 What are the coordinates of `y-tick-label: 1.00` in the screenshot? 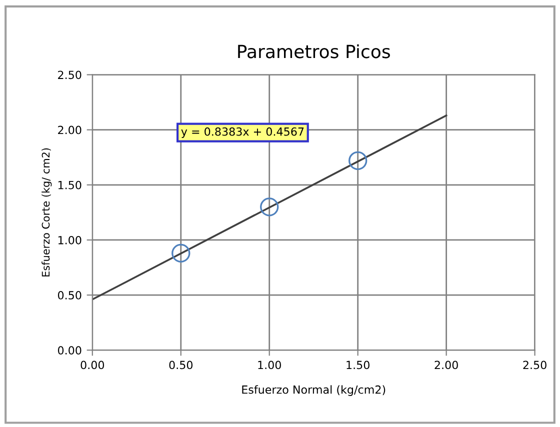 It's located at (70, 240).